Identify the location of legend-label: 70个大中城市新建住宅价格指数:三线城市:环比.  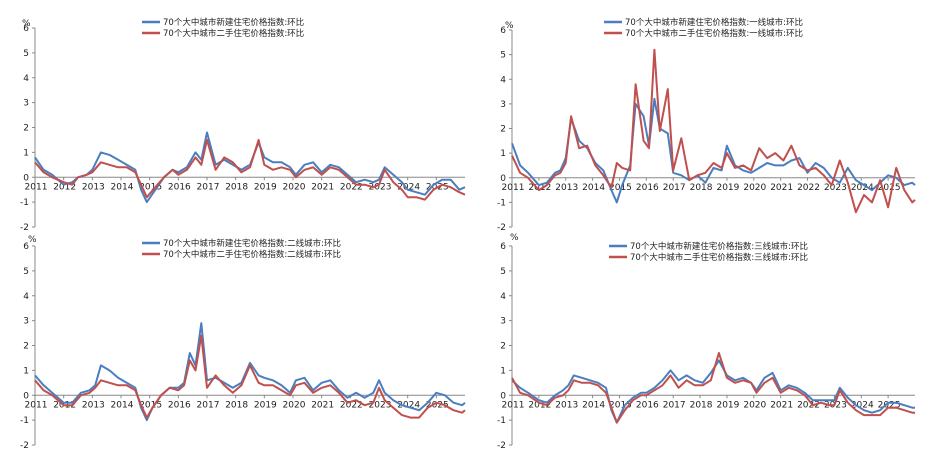
(719, 246).